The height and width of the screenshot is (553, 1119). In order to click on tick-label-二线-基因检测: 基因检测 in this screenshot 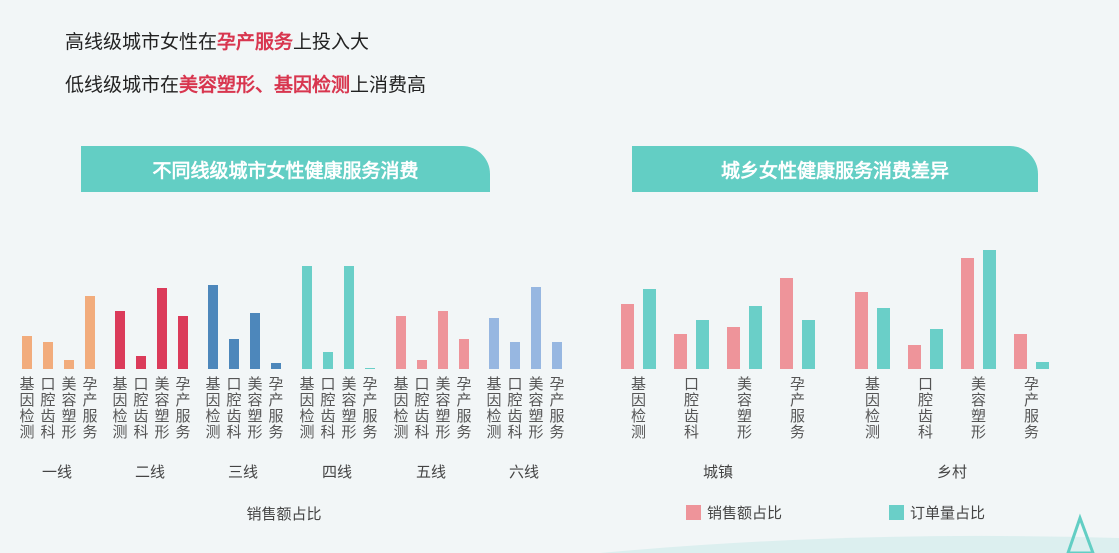, I will do `click(119, 408)`.